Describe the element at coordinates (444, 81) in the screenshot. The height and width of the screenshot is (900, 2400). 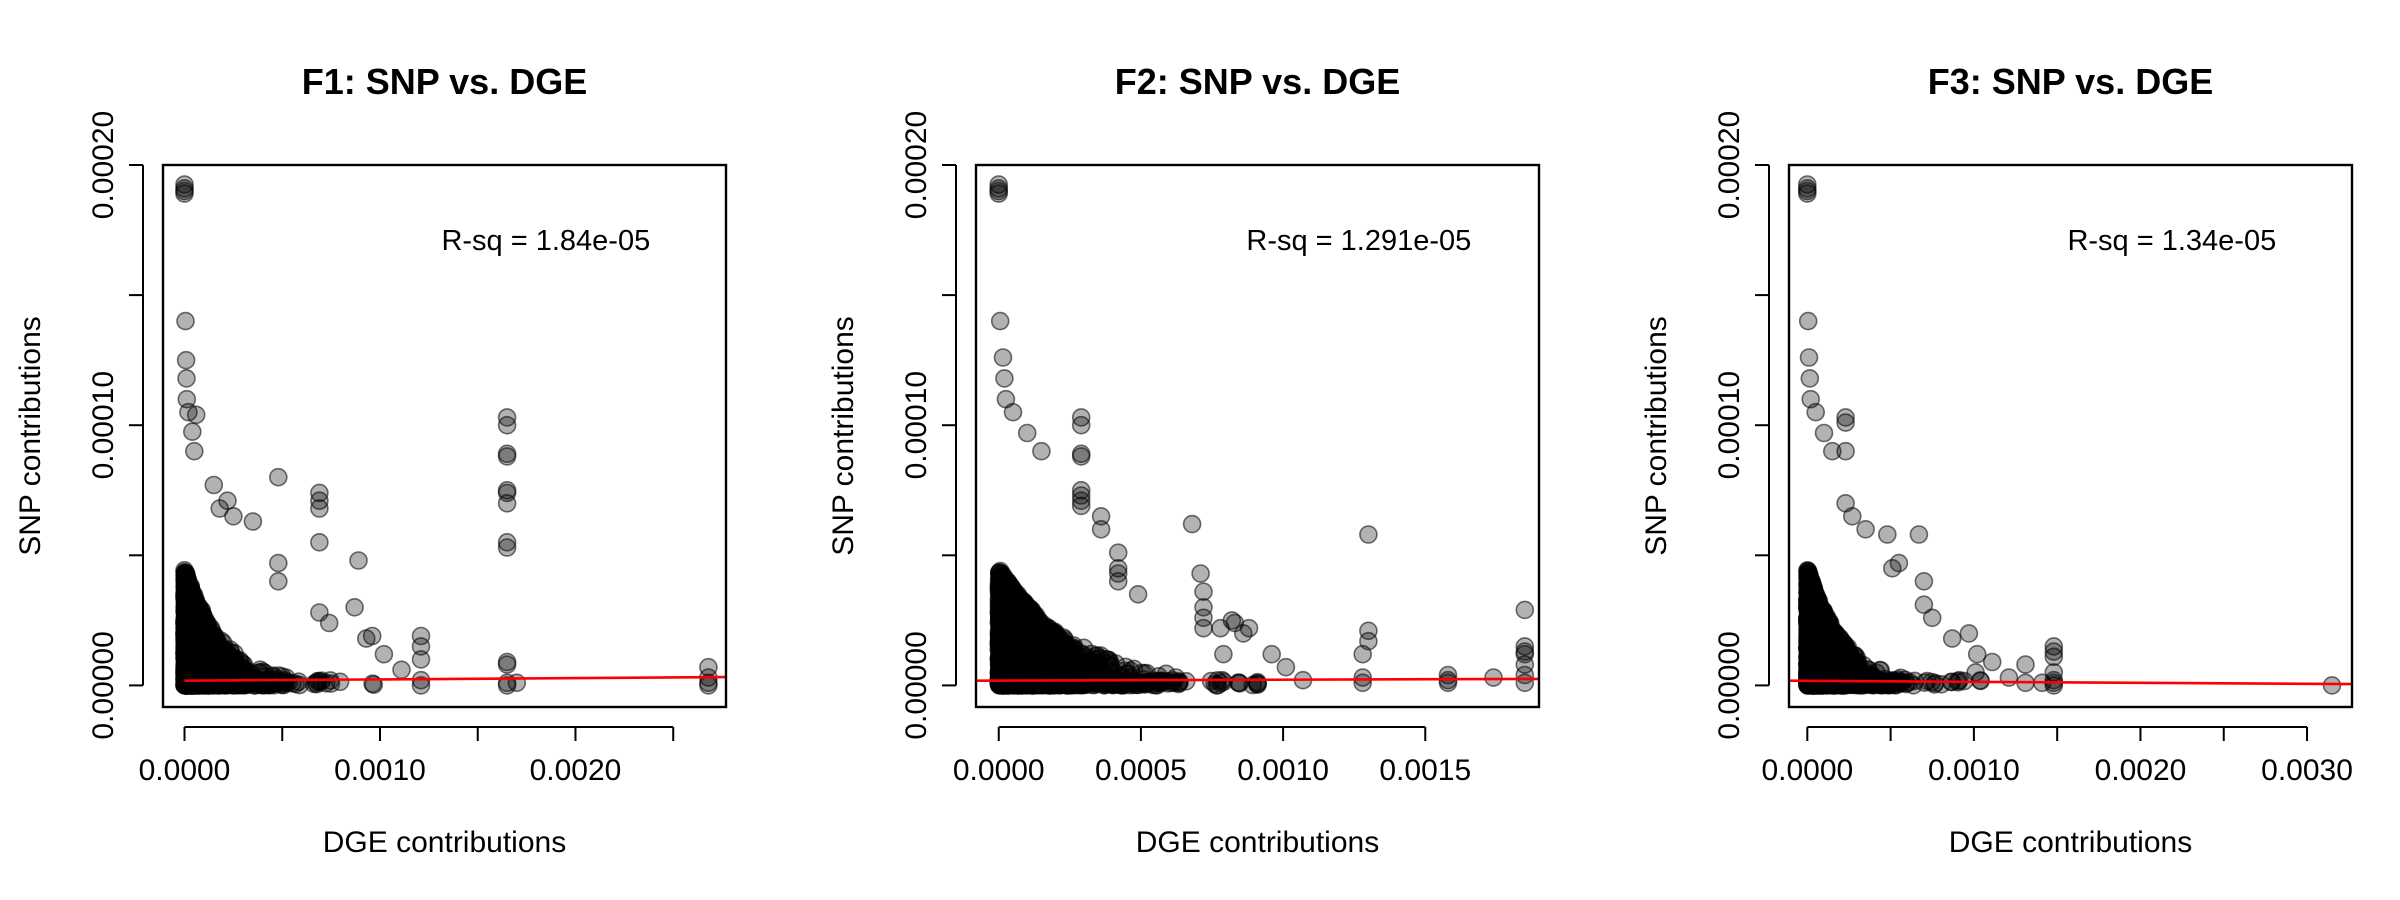
I see `chart-1-title: F1: SNP vs. DGE` at that location.